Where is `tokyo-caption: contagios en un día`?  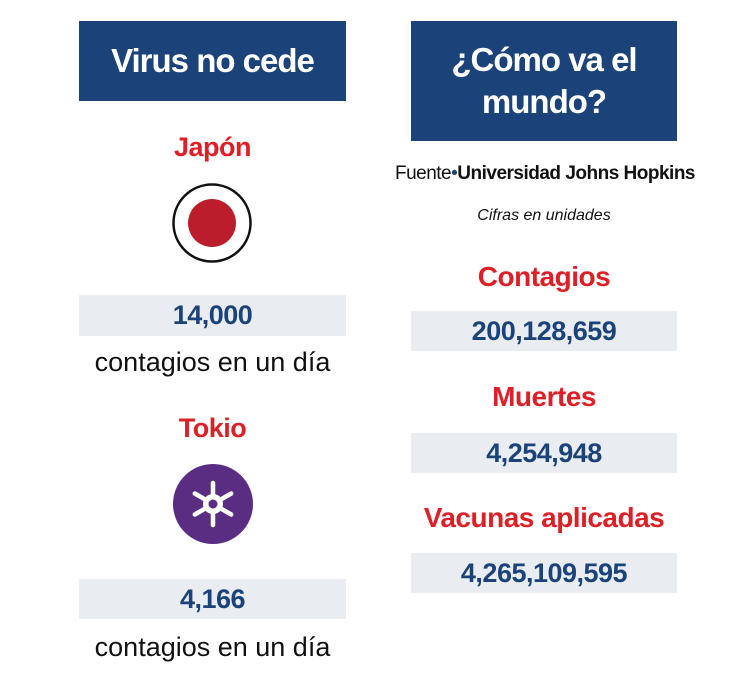 tokyo-caption: contagios en un día is located at coordinates (212, 647).